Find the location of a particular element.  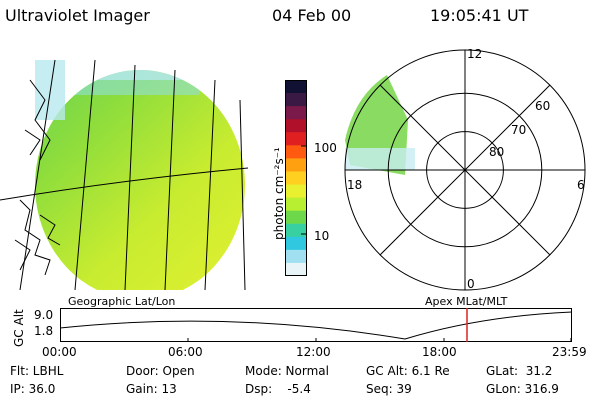

lat-label-80: 80 is located at coordinates (496, 152).